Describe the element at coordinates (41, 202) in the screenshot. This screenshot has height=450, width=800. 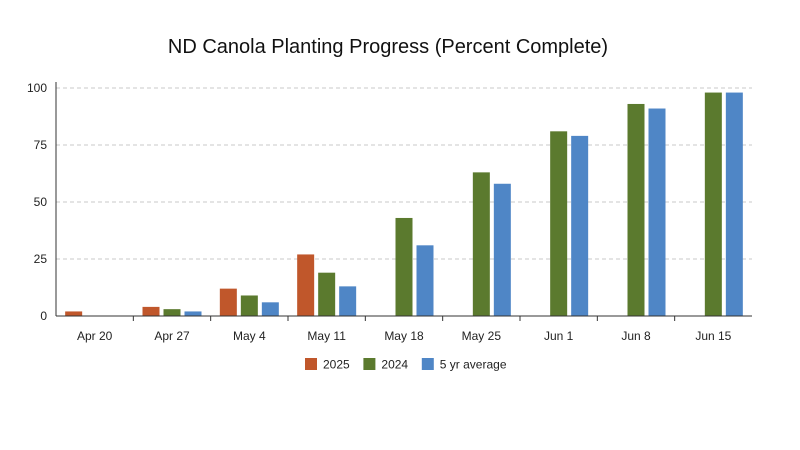
I see `y-tick-label-50: 50` at that location.